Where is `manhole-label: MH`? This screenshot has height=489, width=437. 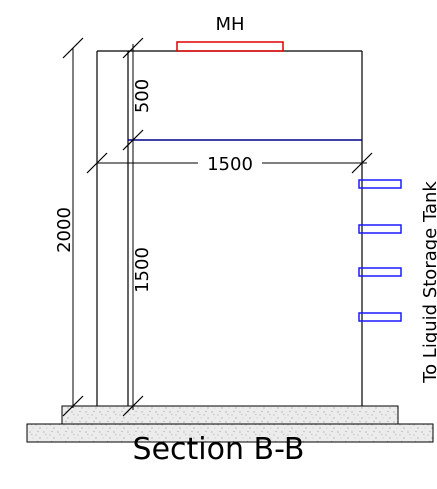
manhole-label: MH is located at coordinates (229, 24).